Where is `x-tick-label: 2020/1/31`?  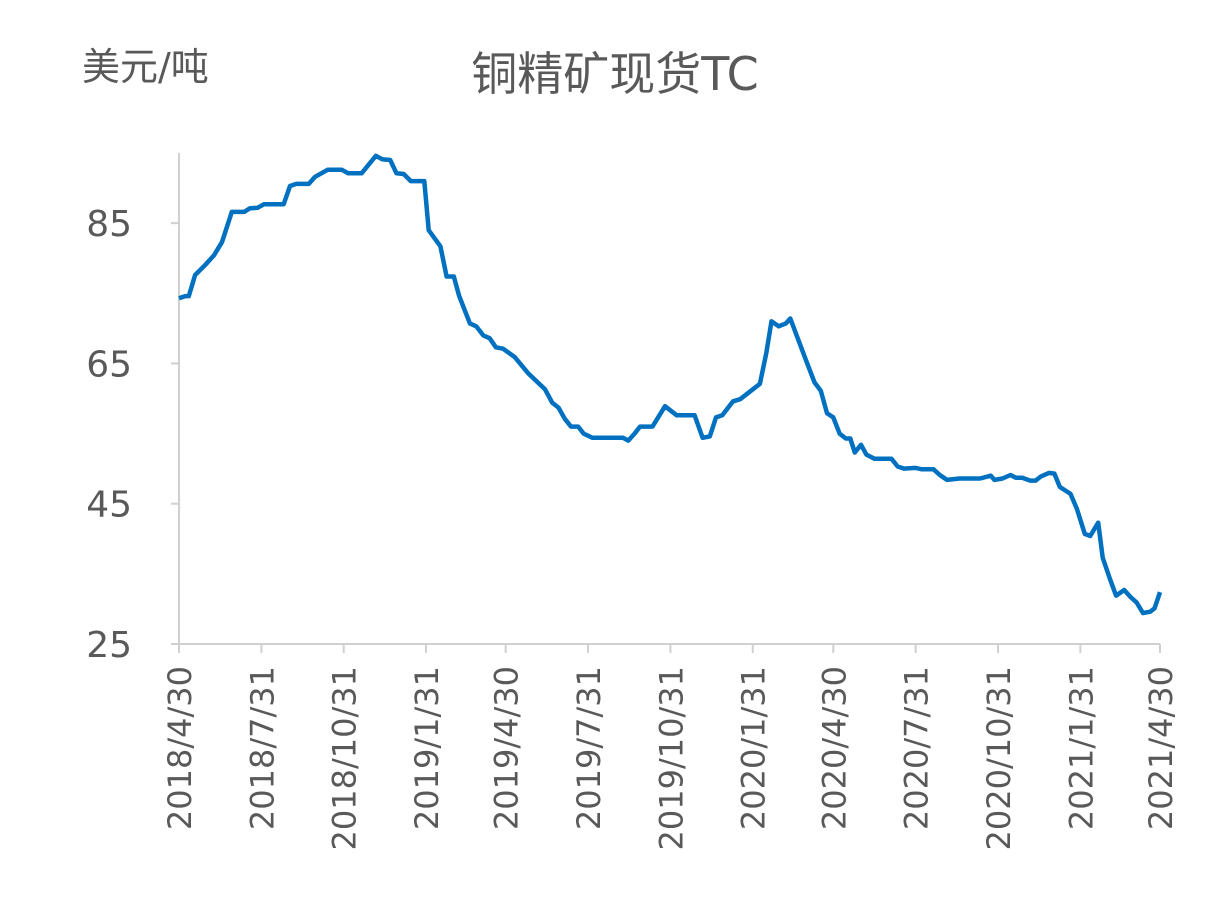 x-tick-label: 2020/1/31 is located at coordinates (754, 748).